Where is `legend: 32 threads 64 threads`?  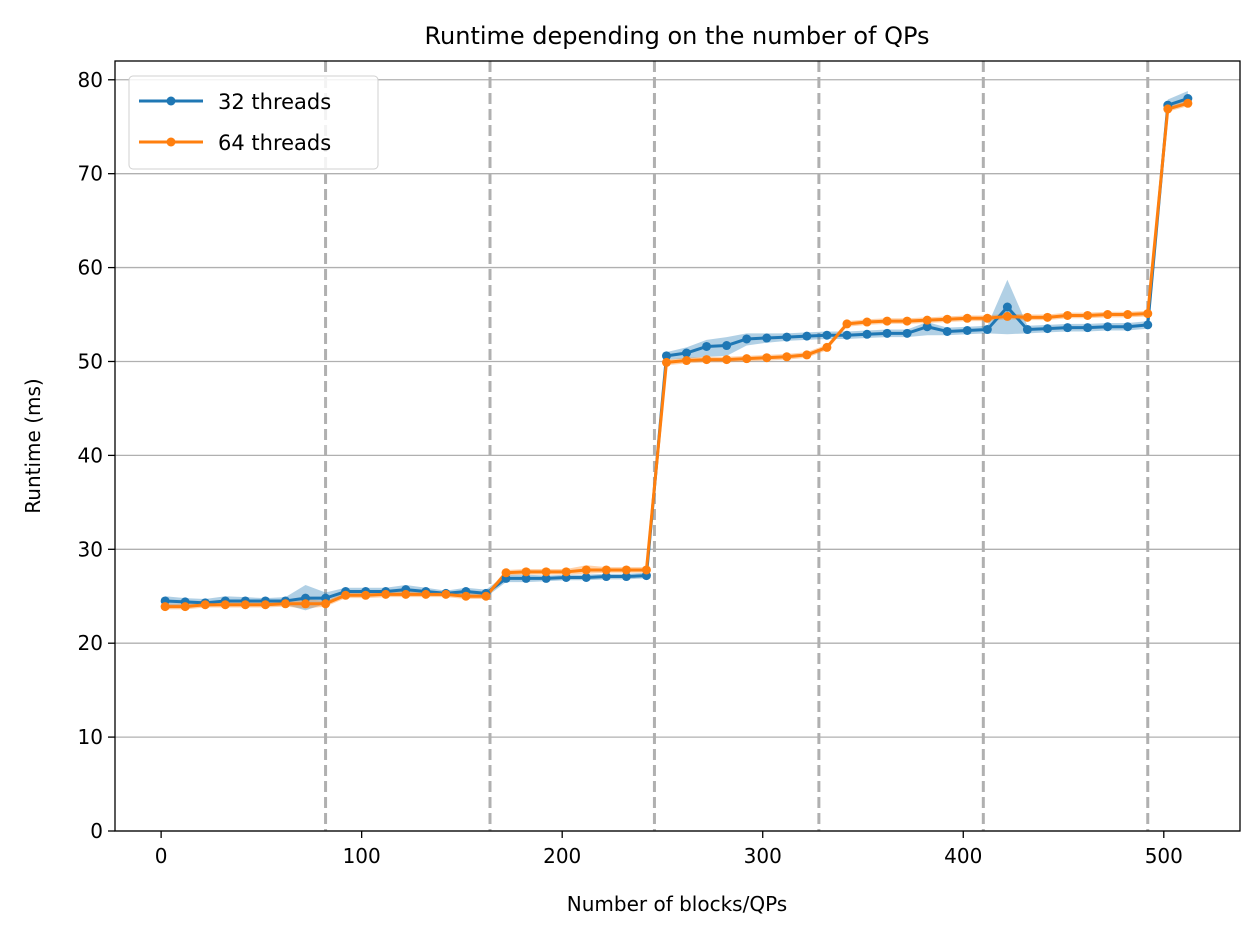 legend: 32 threads 64 threads is located at coordinates (253, 122).